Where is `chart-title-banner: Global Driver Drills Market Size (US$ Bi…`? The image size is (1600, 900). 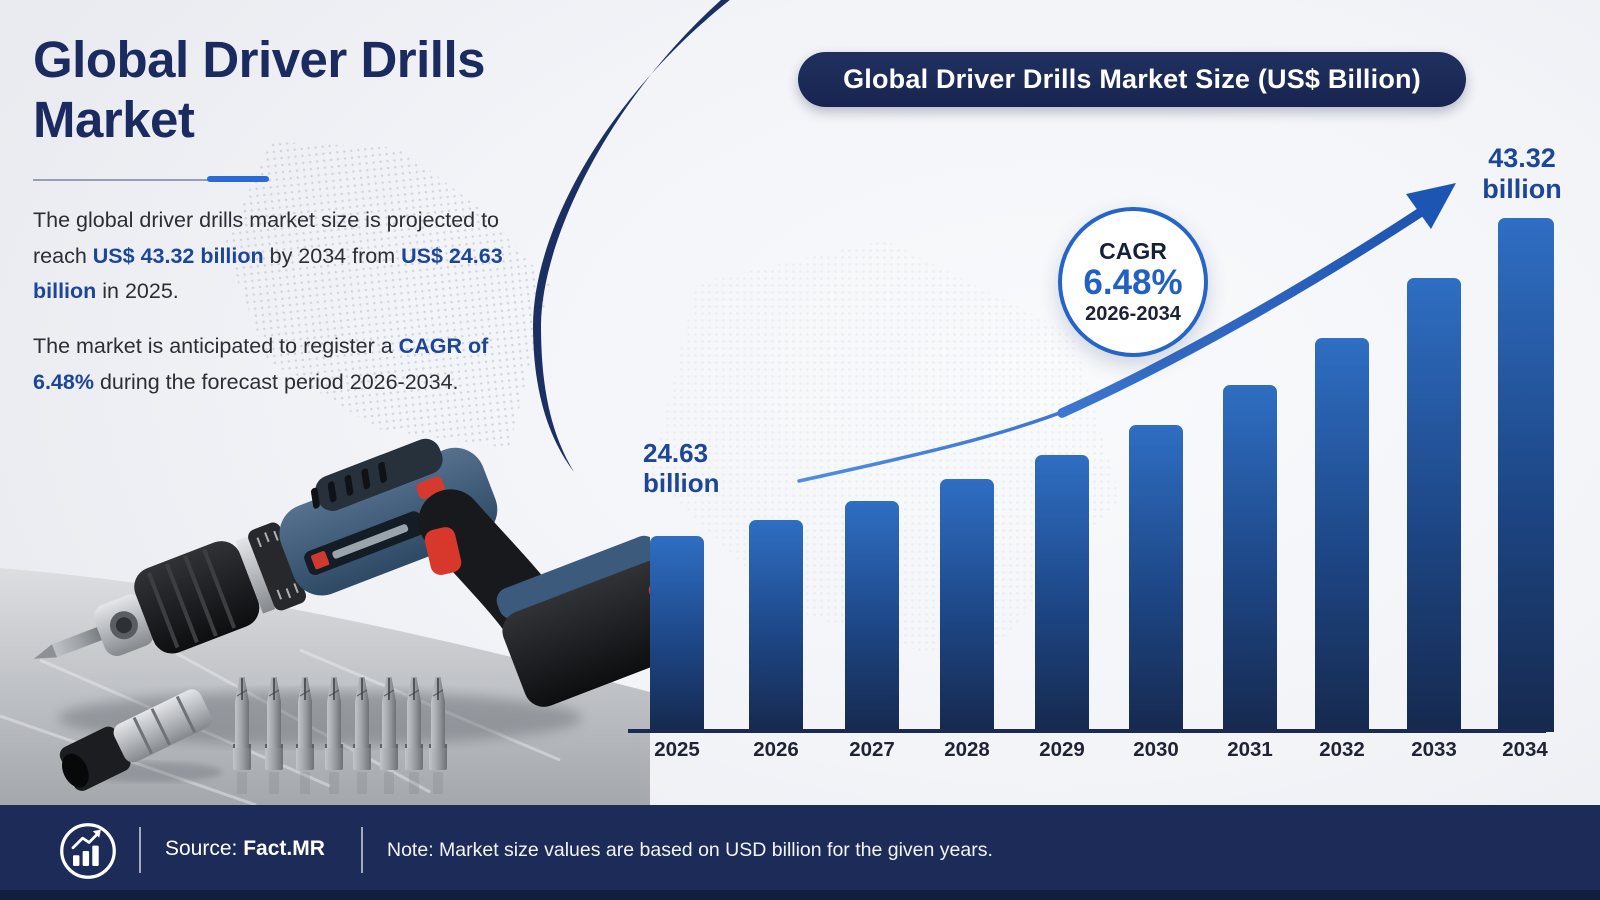
chart-title-banner: Global Driver Drills Market Size (US$ Bi… is located at coordinates (1132, 79).